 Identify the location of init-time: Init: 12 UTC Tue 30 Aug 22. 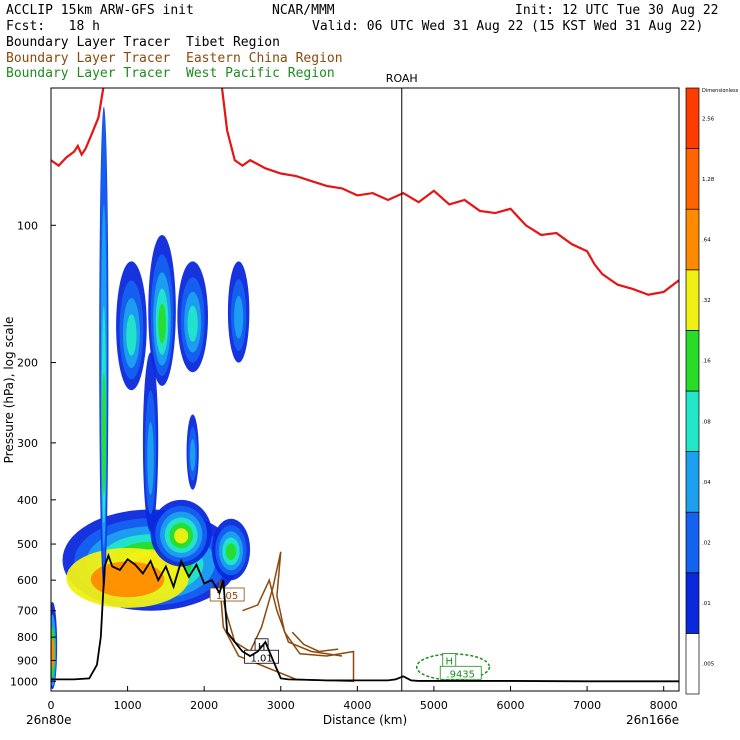
(617, 10).